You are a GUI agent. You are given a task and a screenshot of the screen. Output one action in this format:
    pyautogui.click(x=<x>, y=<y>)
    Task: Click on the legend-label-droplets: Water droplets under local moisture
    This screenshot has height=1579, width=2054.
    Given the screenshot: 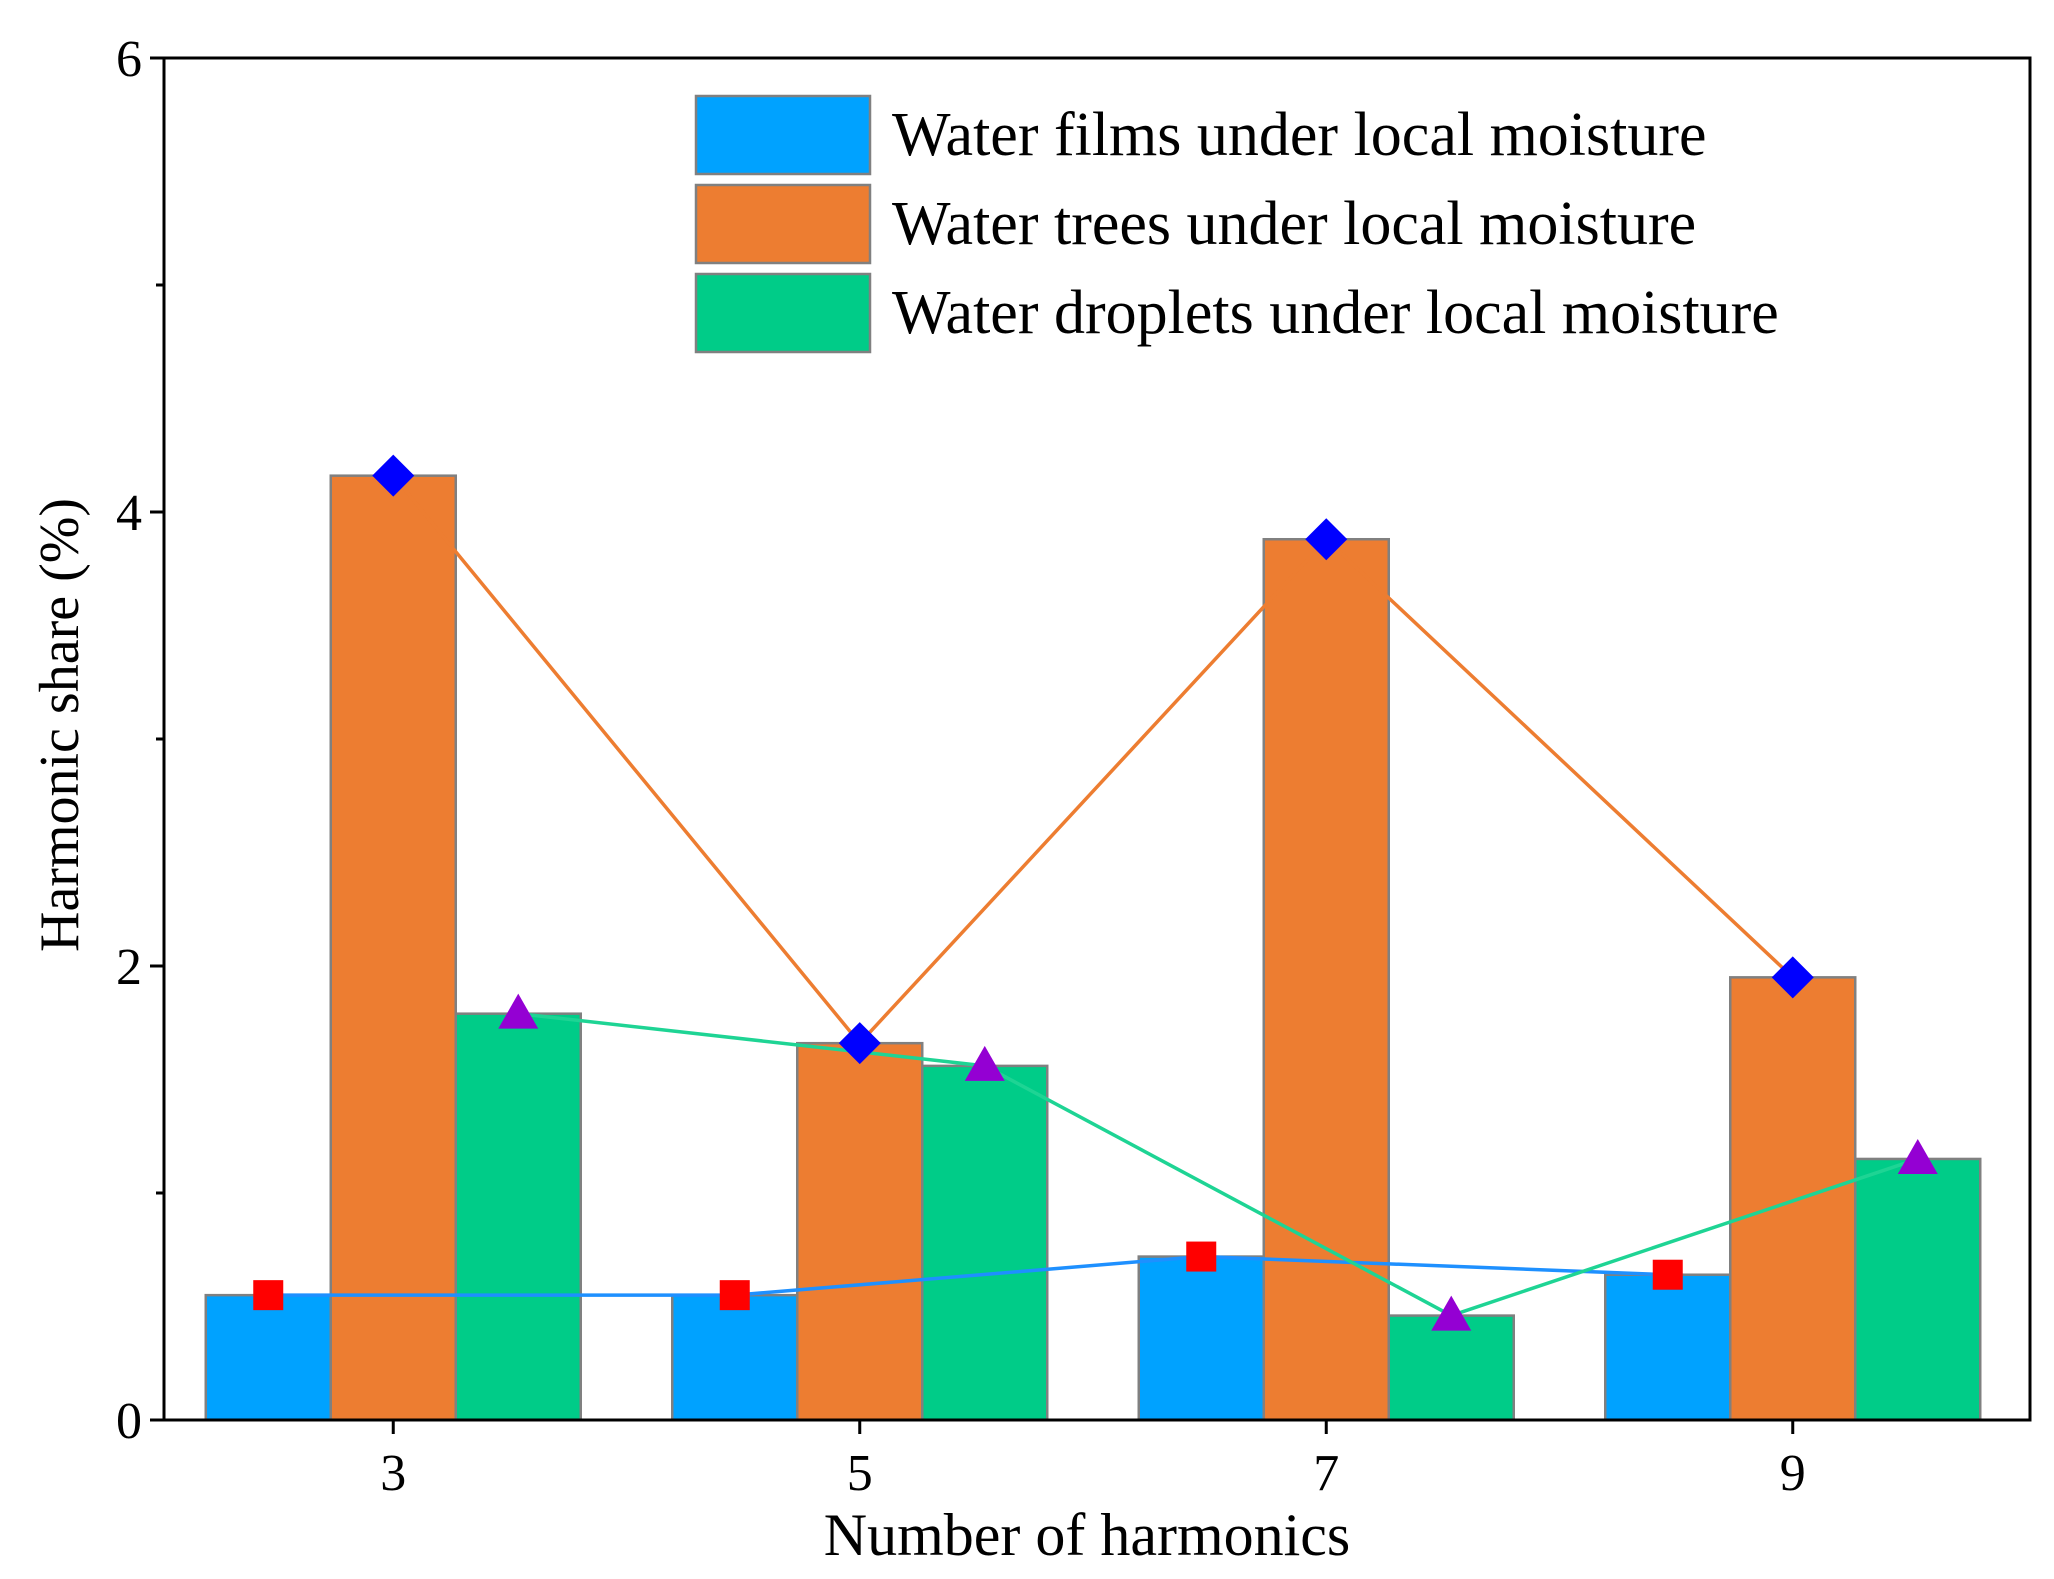 What is the action you would take?
    pyautogui.click(x=1335, y=313)
    